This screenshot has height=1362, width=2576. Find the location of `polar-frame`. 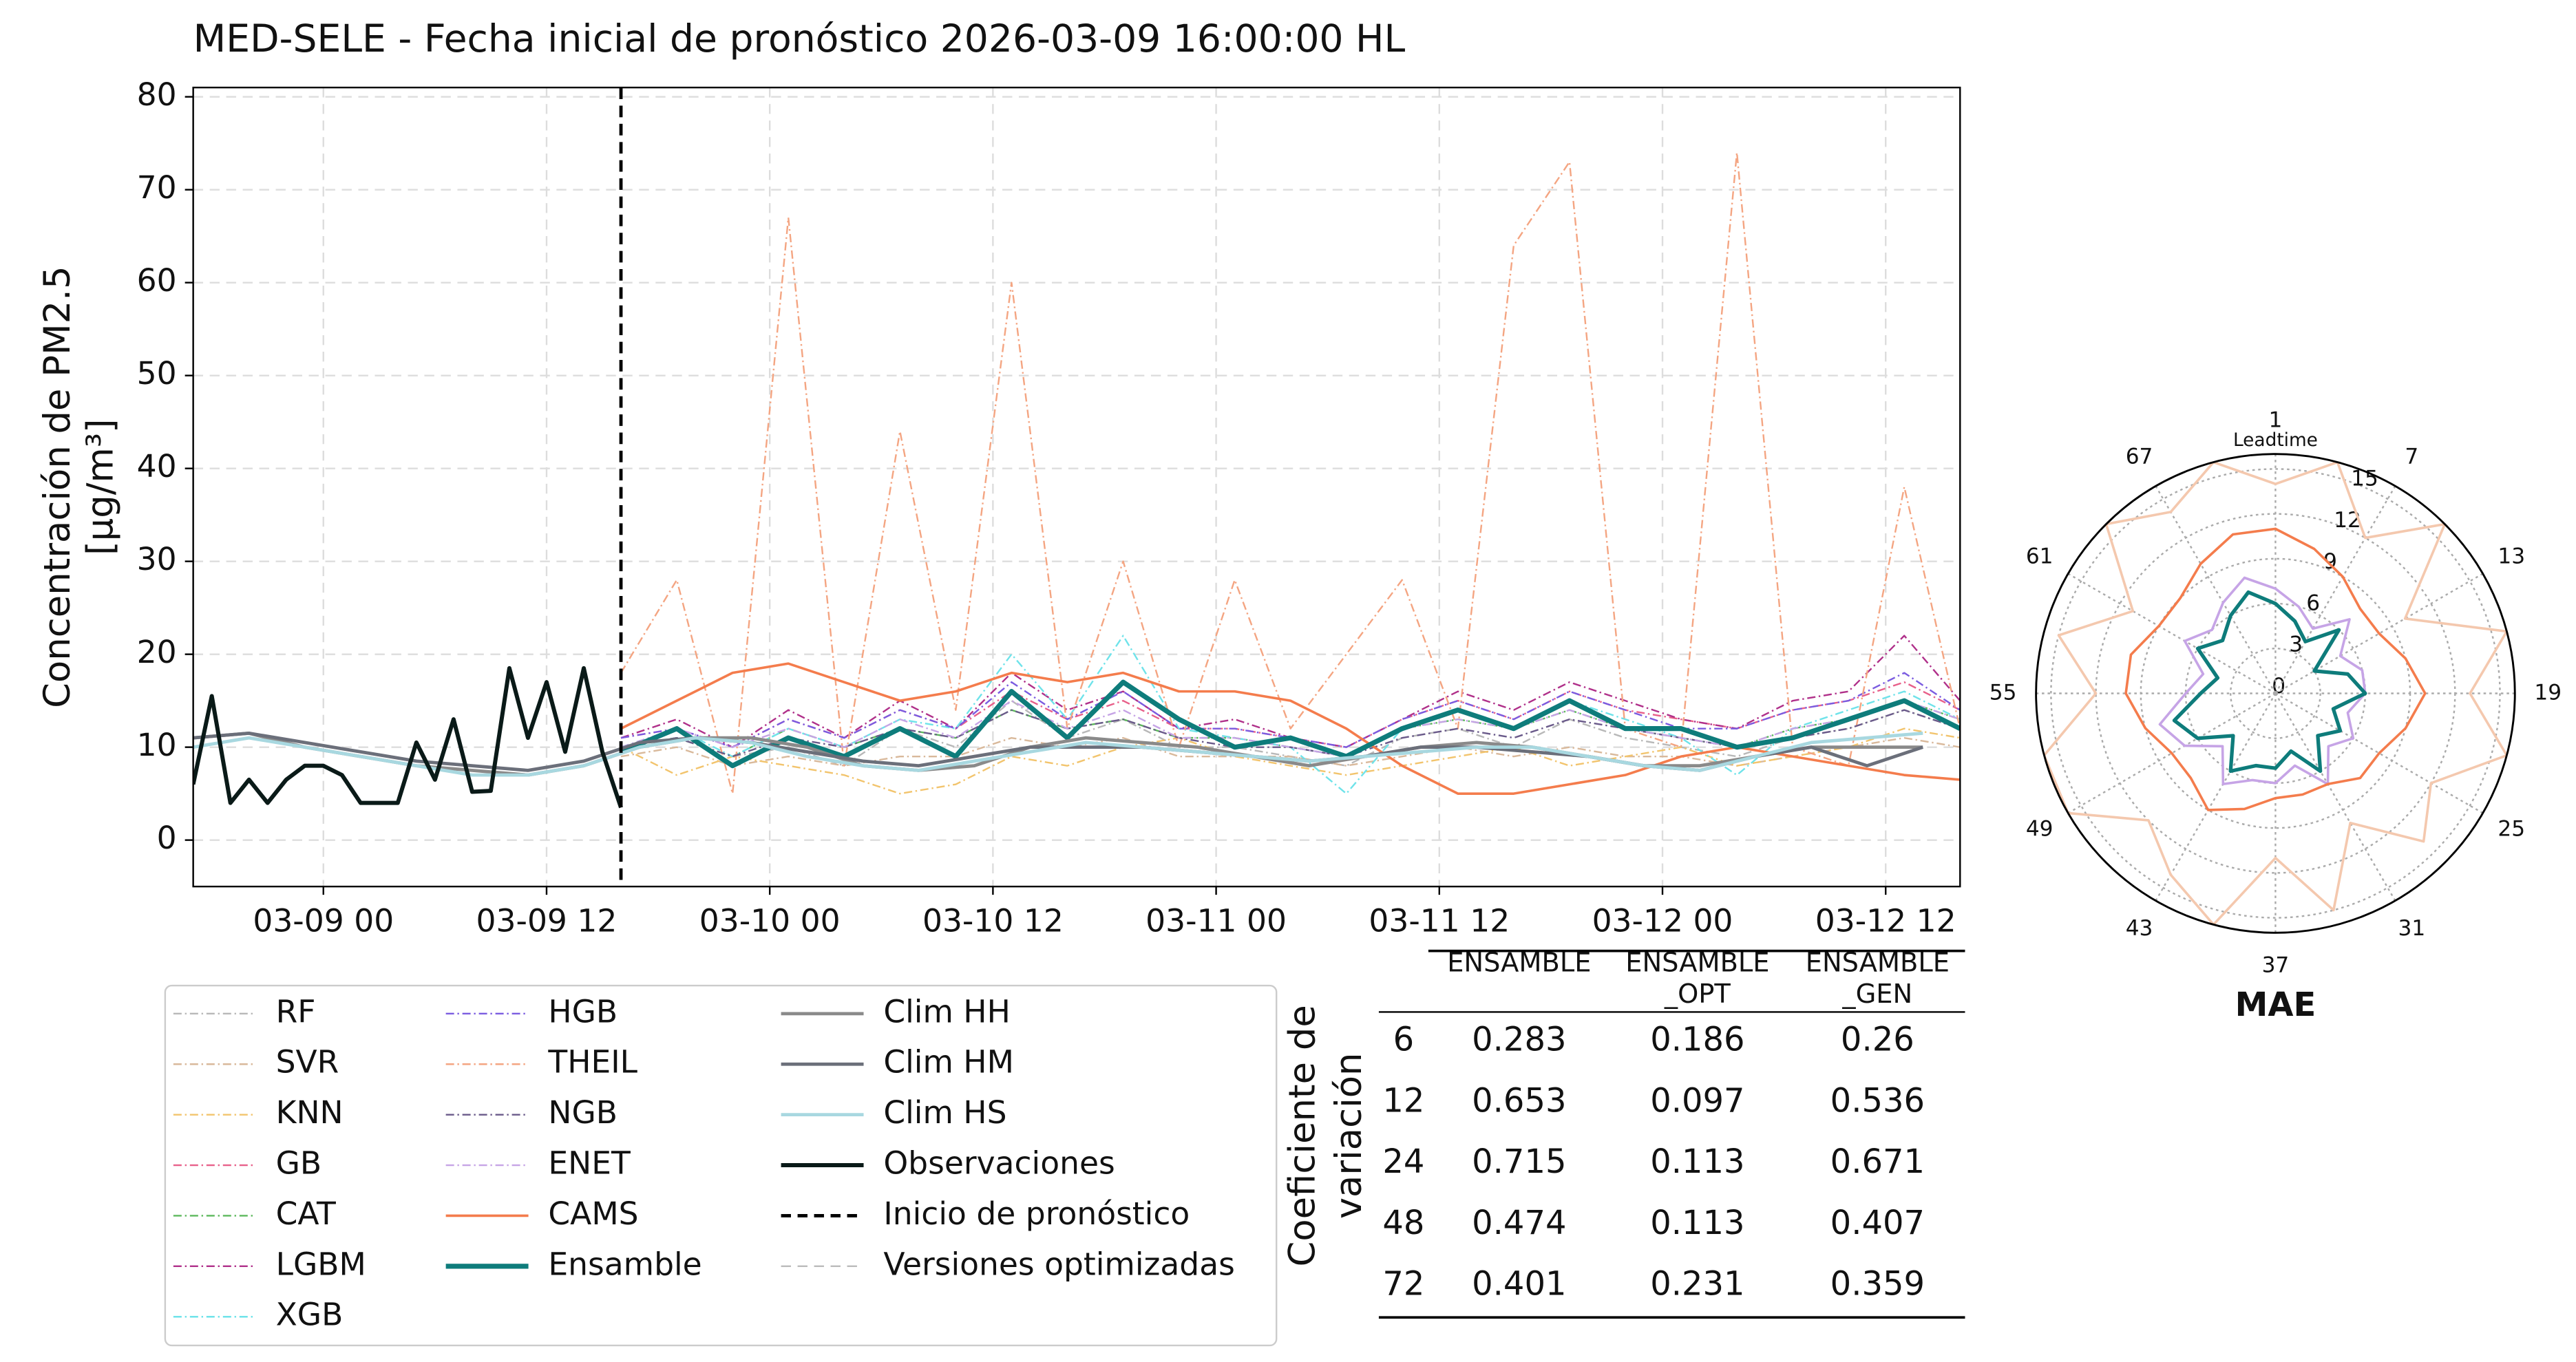

polar-frame is located at coordinates (2276, 694).